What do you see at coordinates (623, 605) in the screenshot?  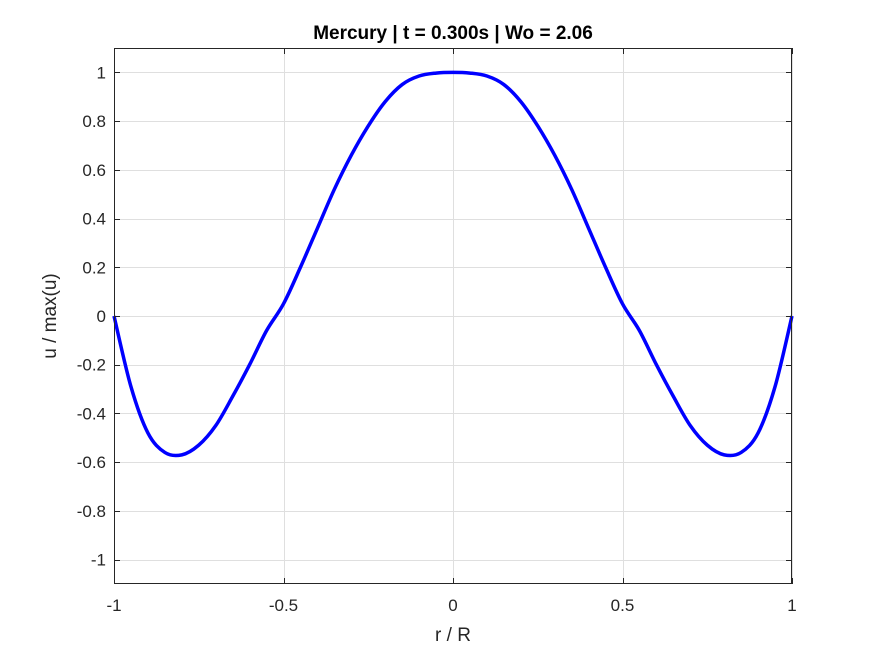 I see `x-tick-label: 0.5` at bounding box center [623, 605].